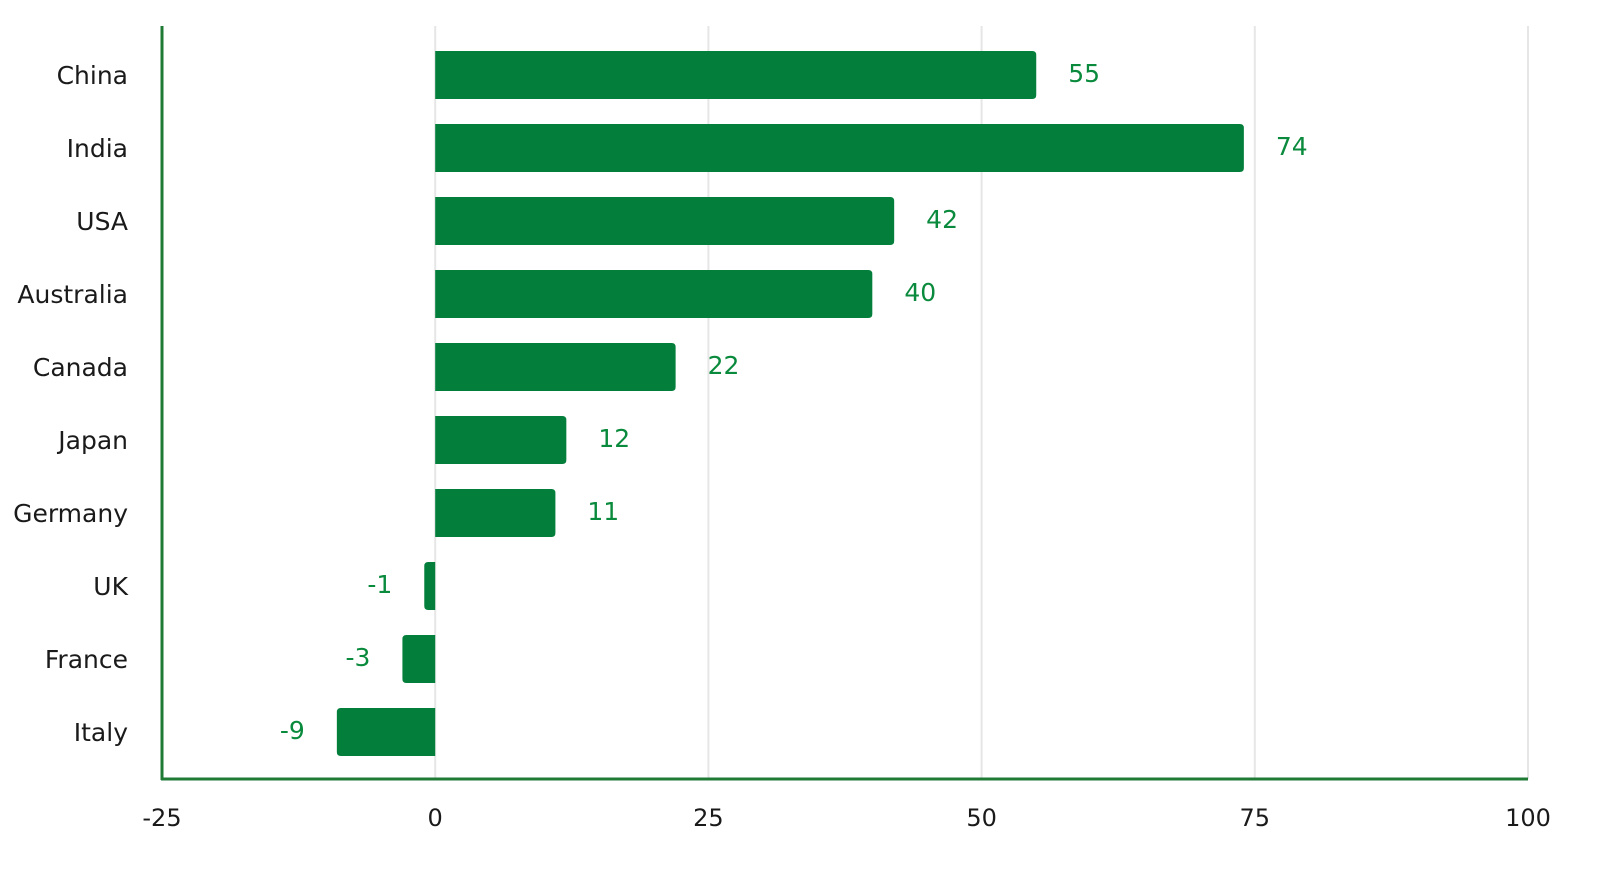 The image size is (1600, 869). What do you see at coordinates (357, 657) in the screenshot?
I see `value-label: -3` at bounding box center [357, 657].